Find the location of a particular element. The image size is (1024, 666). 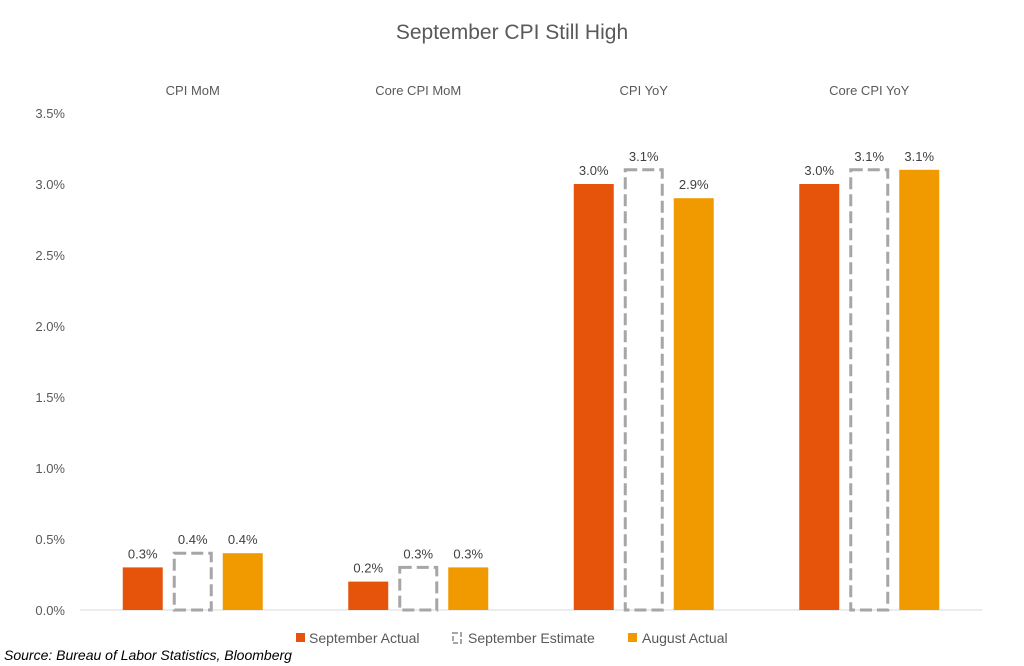

category-label: CPI YoY is located at coordinates (644, 90).